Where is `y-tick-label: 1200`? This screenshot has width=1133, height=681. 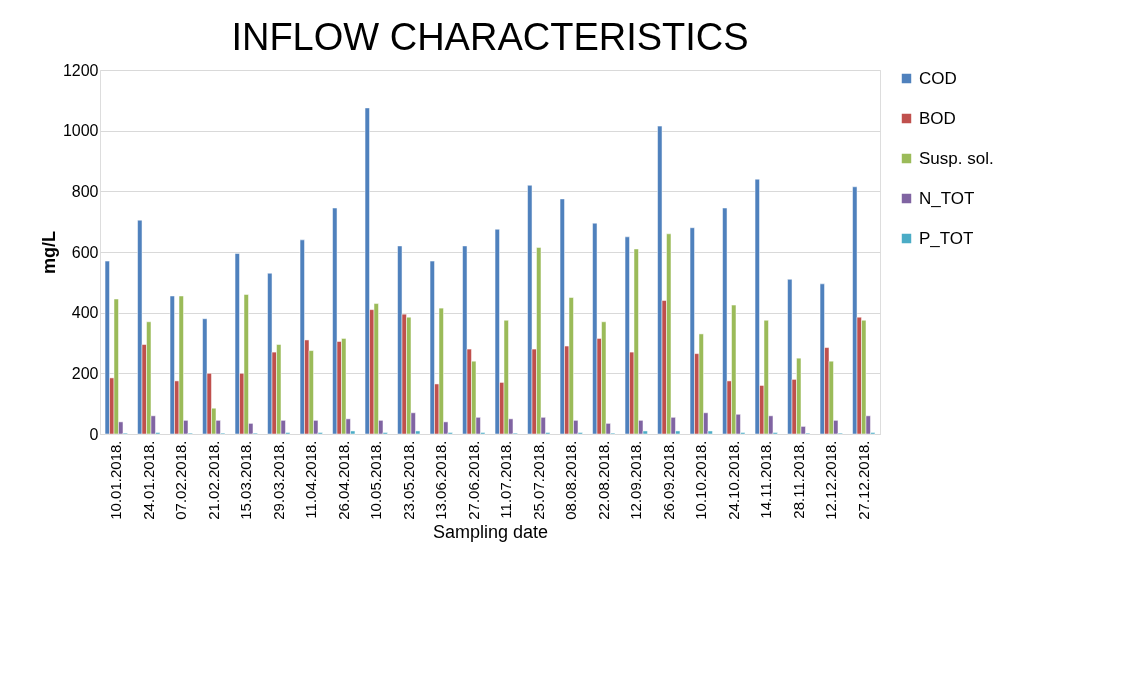
y-tick-label: 1200 is located at coordinates (80, 70).